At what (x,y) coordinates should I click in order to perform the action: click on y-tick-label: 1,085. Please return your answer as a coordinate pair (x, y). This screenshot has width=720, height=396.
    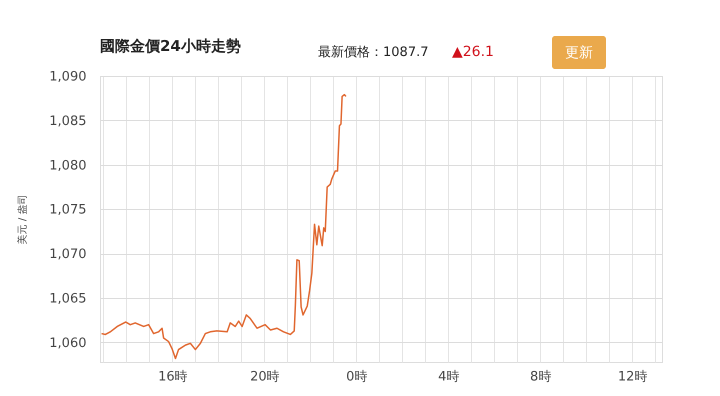
    Looking at the image, I should click on (67, 121).